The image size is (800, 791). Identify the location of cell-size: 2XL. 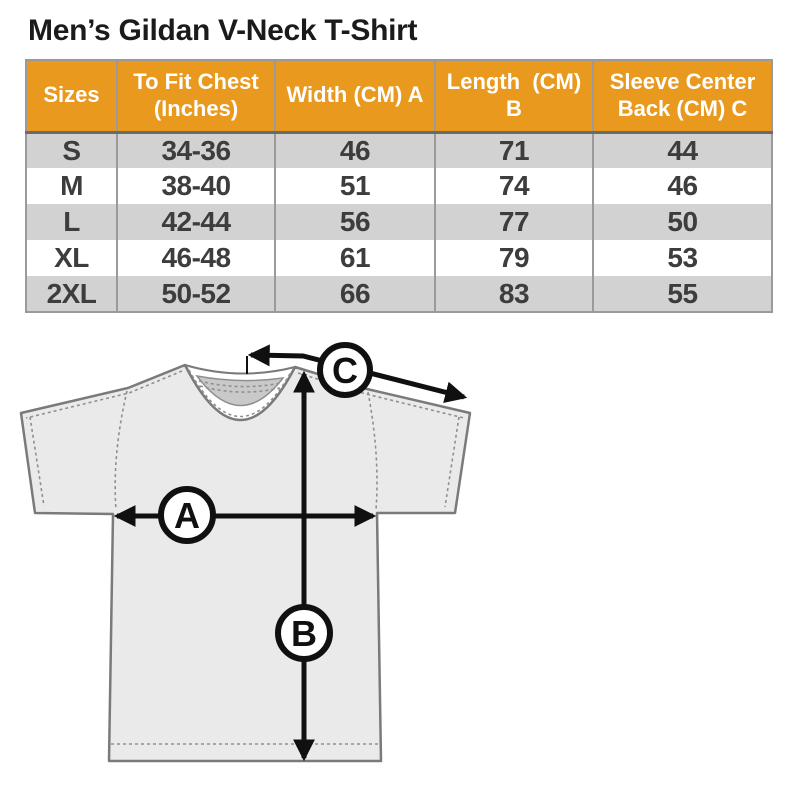
(71, 294).